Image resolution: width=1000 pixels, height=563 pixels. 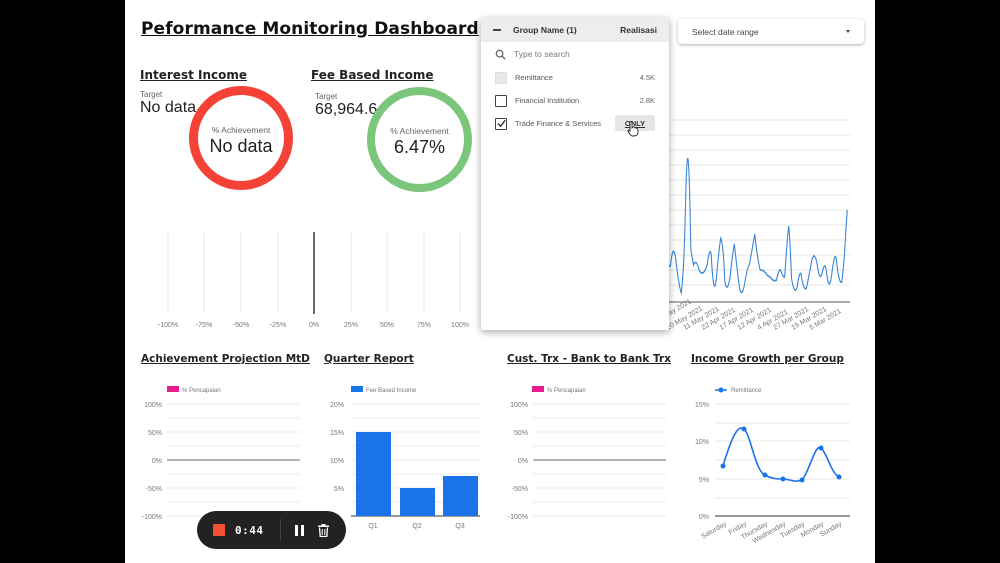 I want to click on svg-text: Saturday, so click(x=714, y=530).